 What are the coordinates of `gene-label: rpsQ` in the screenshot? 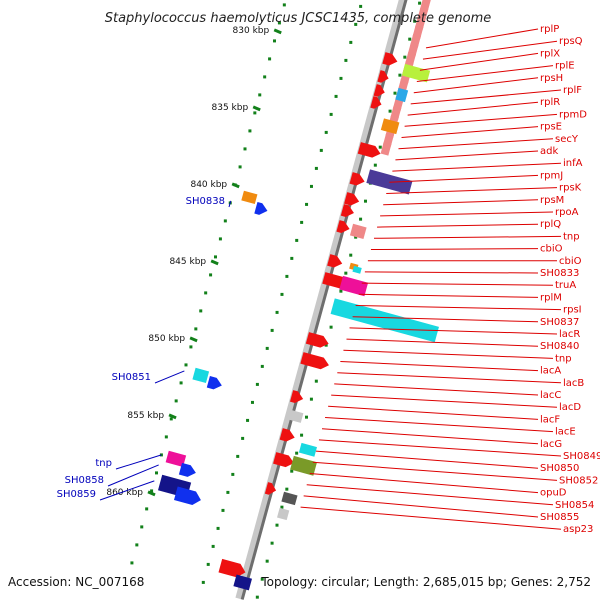 It's located at (571, 41).